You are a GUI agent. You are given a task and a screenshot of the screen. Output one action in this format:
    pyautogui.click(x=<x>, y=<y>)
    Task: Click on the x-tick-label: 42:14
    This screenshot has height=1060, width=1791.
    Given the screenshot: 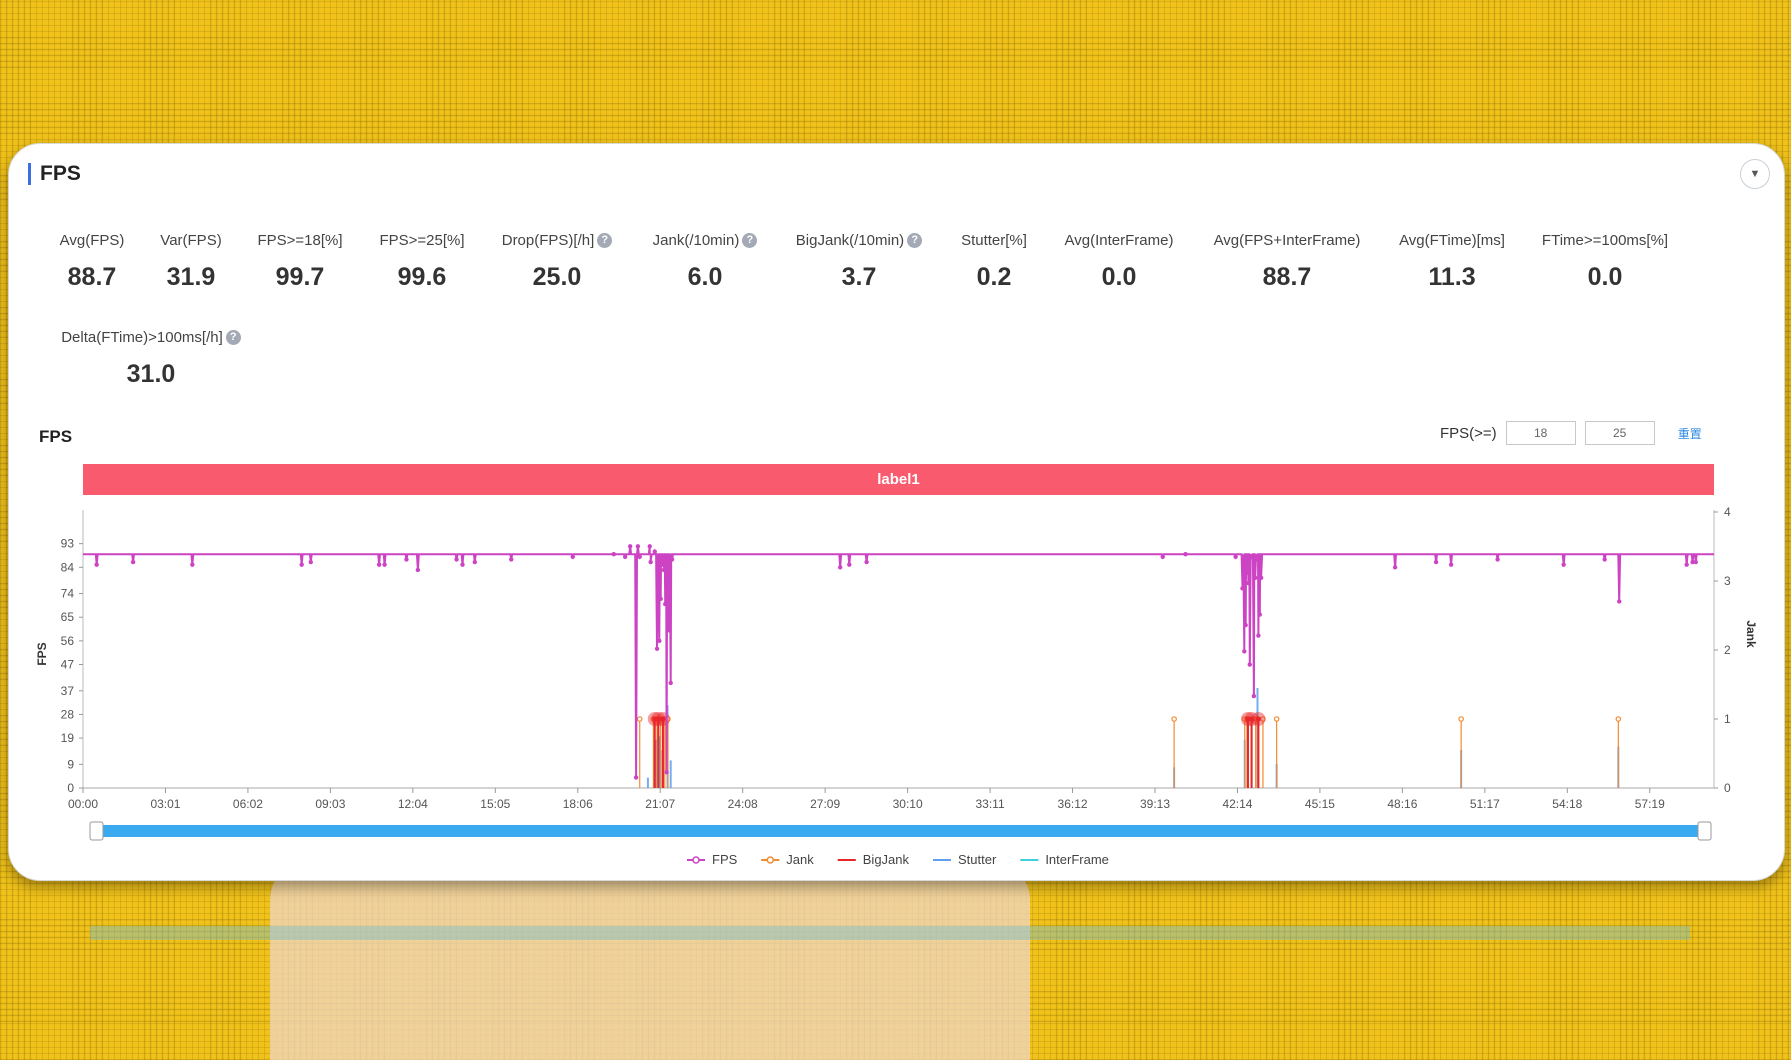 What is the action you would take?
    pyautogui.click(x=1237, y=804)
    